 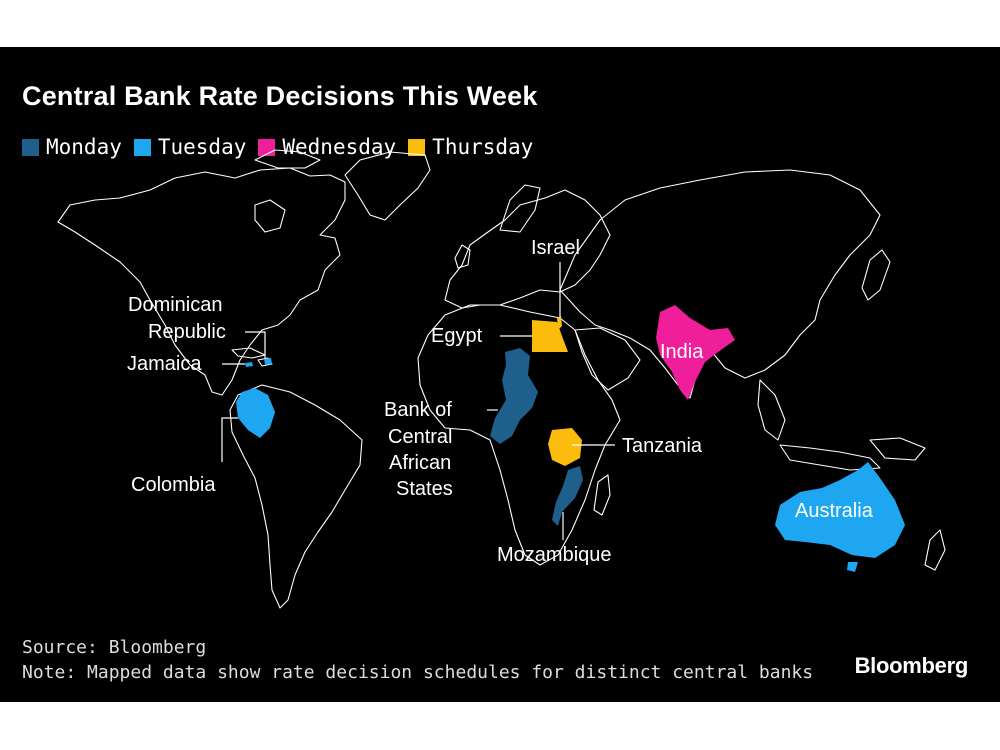 I want to click on legend-label-monday: Monday, so click(x=84, y=147).